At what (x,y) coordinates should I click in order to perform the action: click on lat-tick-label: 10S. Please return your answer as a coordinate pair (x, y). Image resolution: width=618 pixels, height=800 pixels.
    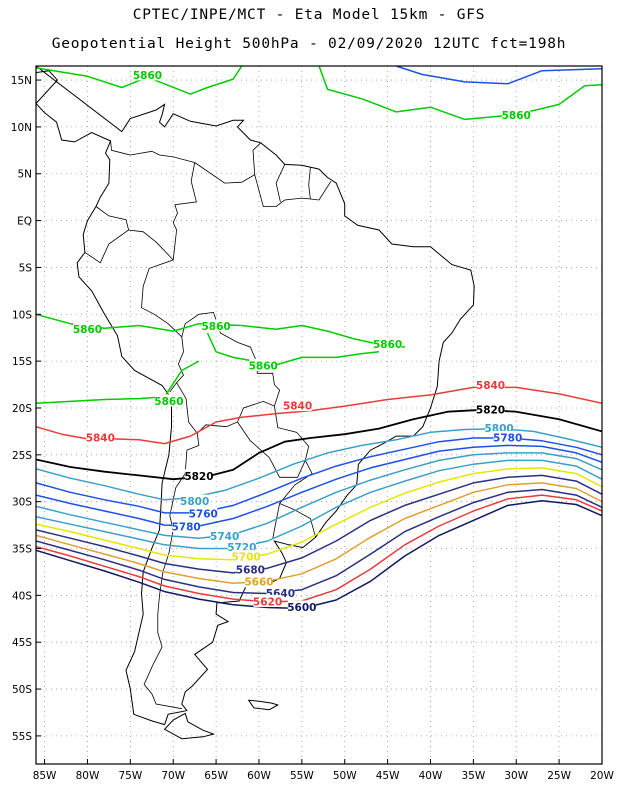
    Looking at the image, I should click on (22, 315).